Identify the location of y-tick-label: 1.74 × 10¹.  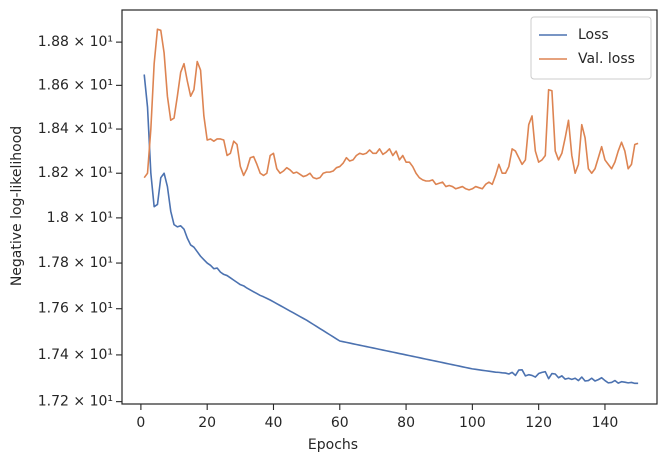
(75, 355).